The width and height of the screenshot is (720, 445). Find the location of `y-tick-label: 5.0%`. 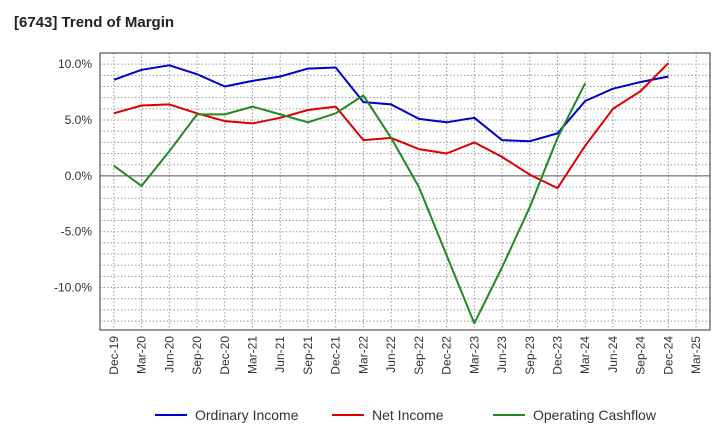

y-tick-label: 5.0% is located at coordinates (79, 120).